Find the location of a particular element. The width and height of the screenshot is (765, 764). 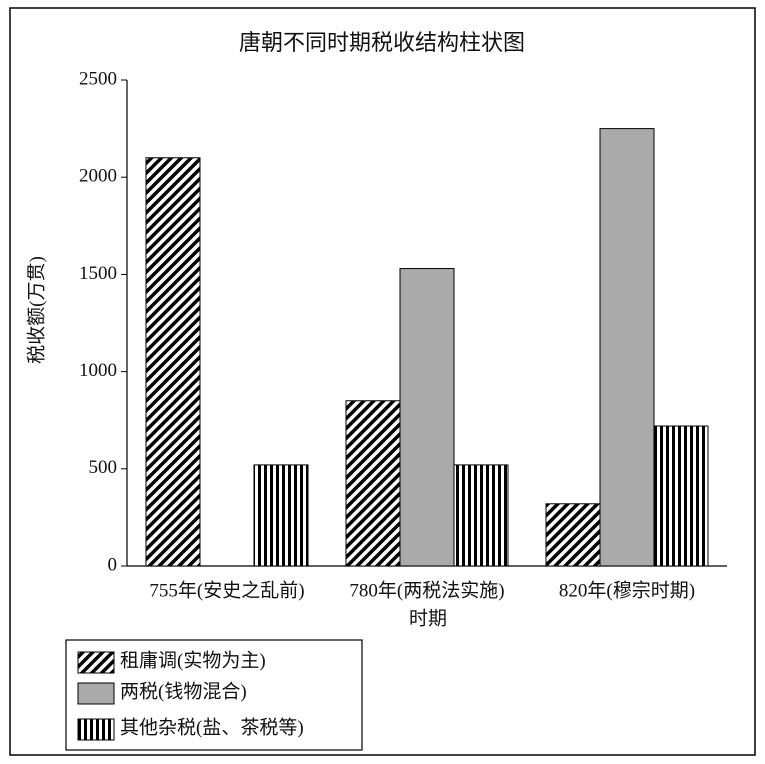

x-tick-label: 755年(安史之乱前) is located at coordinates (226, 590).